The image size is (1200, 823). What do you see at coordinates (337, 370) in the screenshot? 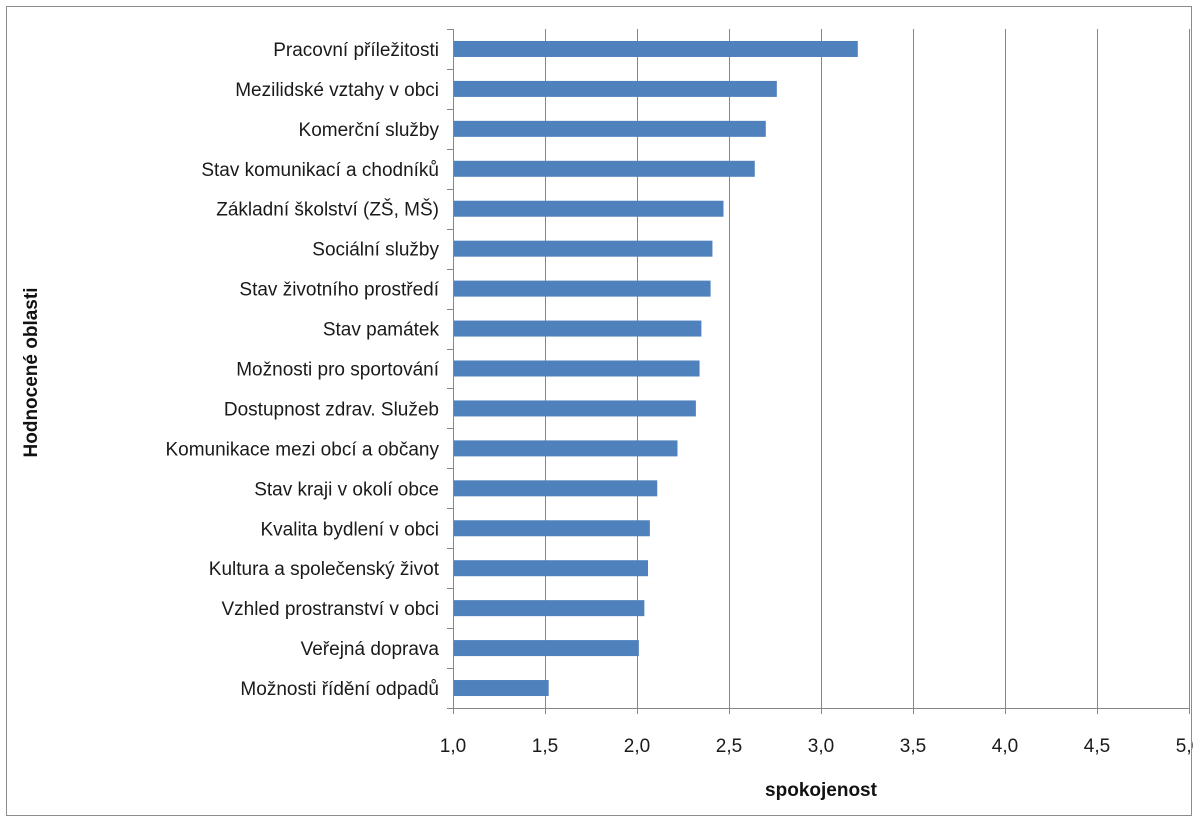
I see `category-label: Možnosti pro sportování` at bounding box center [337, 370].